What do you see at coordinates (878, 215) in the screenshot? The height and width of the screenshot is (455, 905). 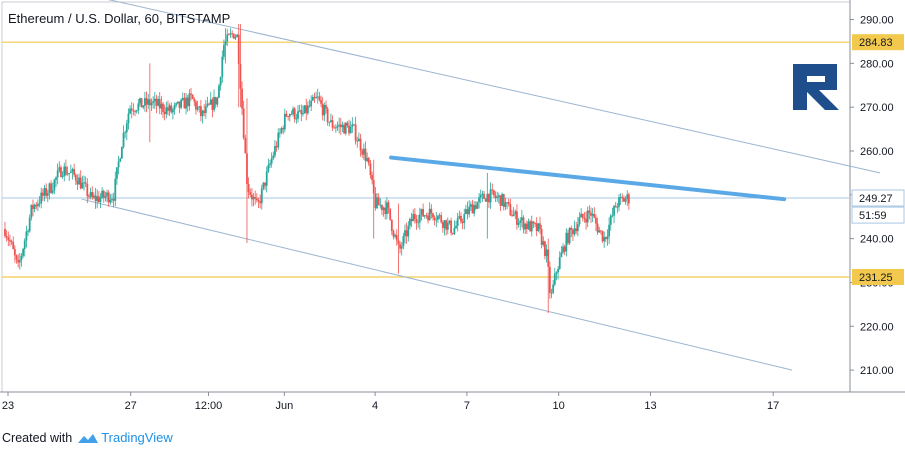 I see `price-label-box-countdown` at bounding box center [878, 215].